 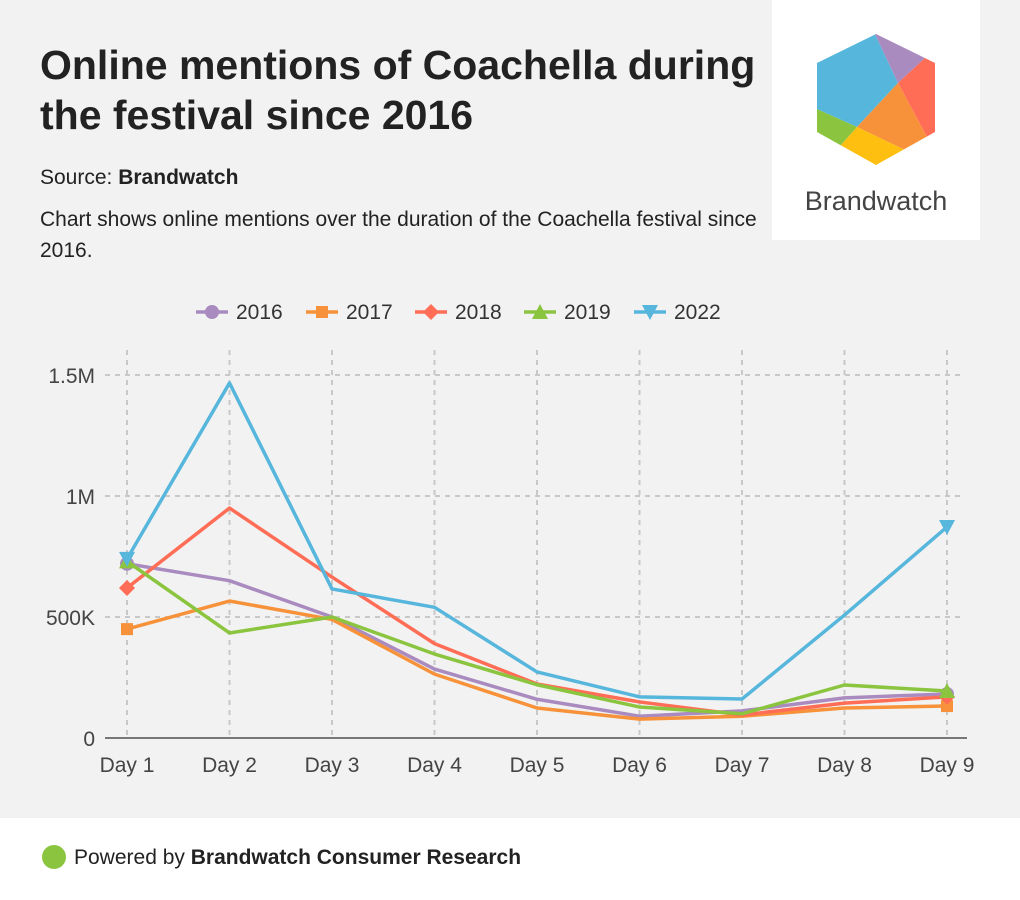 What do you see at coordinates (229, 765) in the screenshot?
I see `x-tick-label: Day 2` at bounding box center [229, 765].